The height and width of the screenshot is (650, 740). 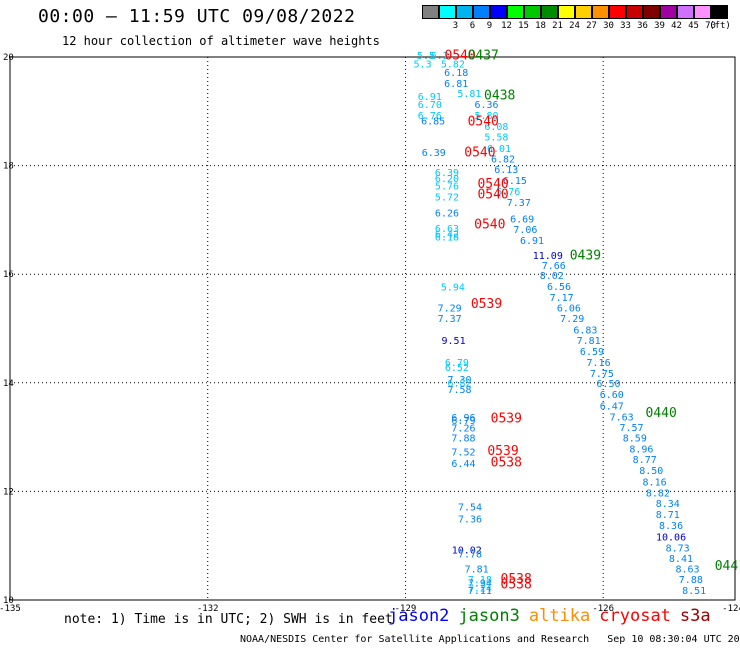 I want to click on wave-height-label: 6.91, so click(x=430, y=97).